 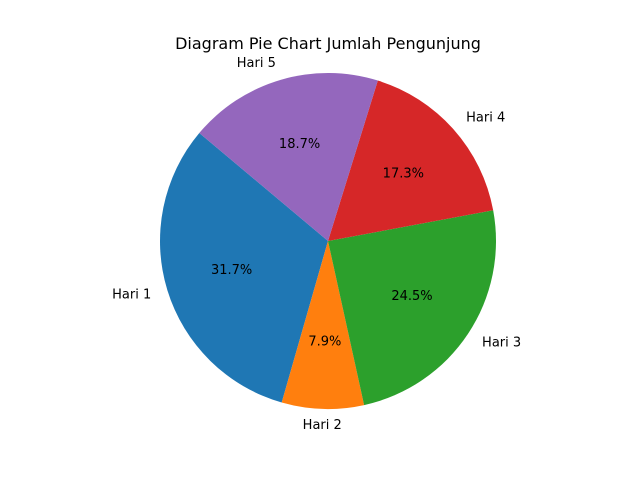 I want to click on percent-label-5: 18.7%, so click(x=299, y=144).